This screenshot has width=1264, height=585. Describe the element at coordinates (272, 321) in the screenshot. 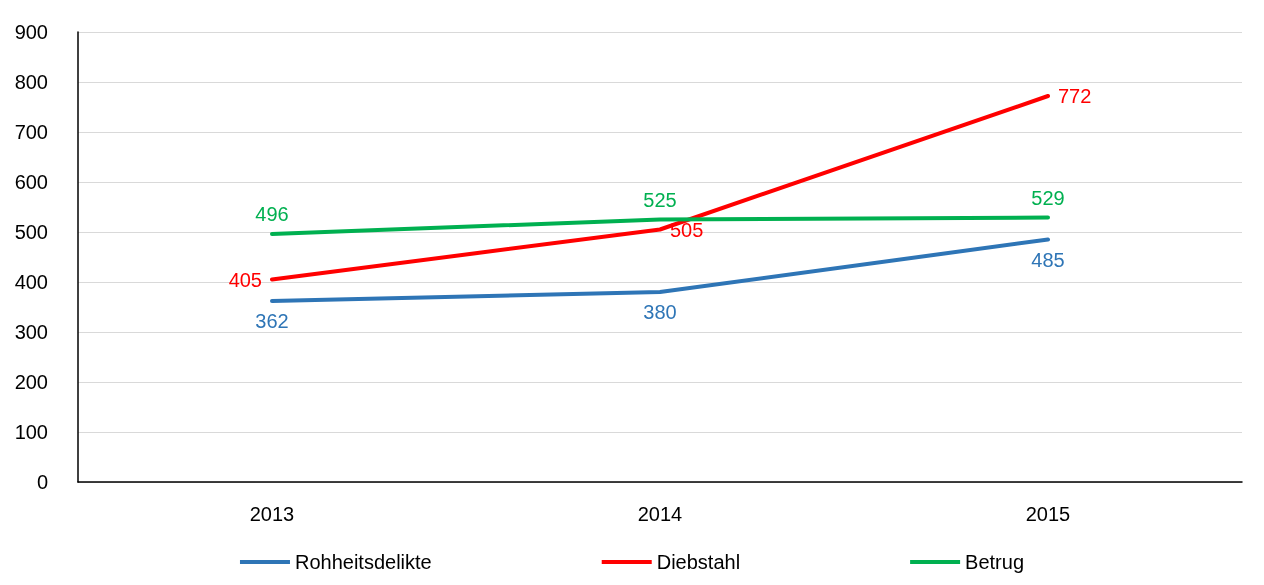

I see `data-label: 362` at that location.